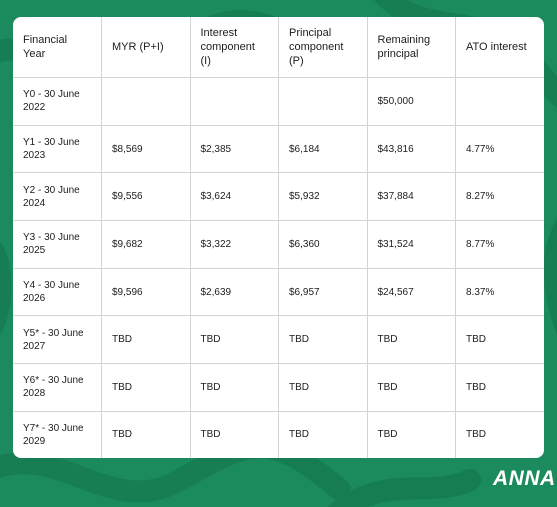 This screenshot has width=557, height=507. Describe the element at coordinates (524, 478) in the screenshot. I see `logo: ANNA` at that location.